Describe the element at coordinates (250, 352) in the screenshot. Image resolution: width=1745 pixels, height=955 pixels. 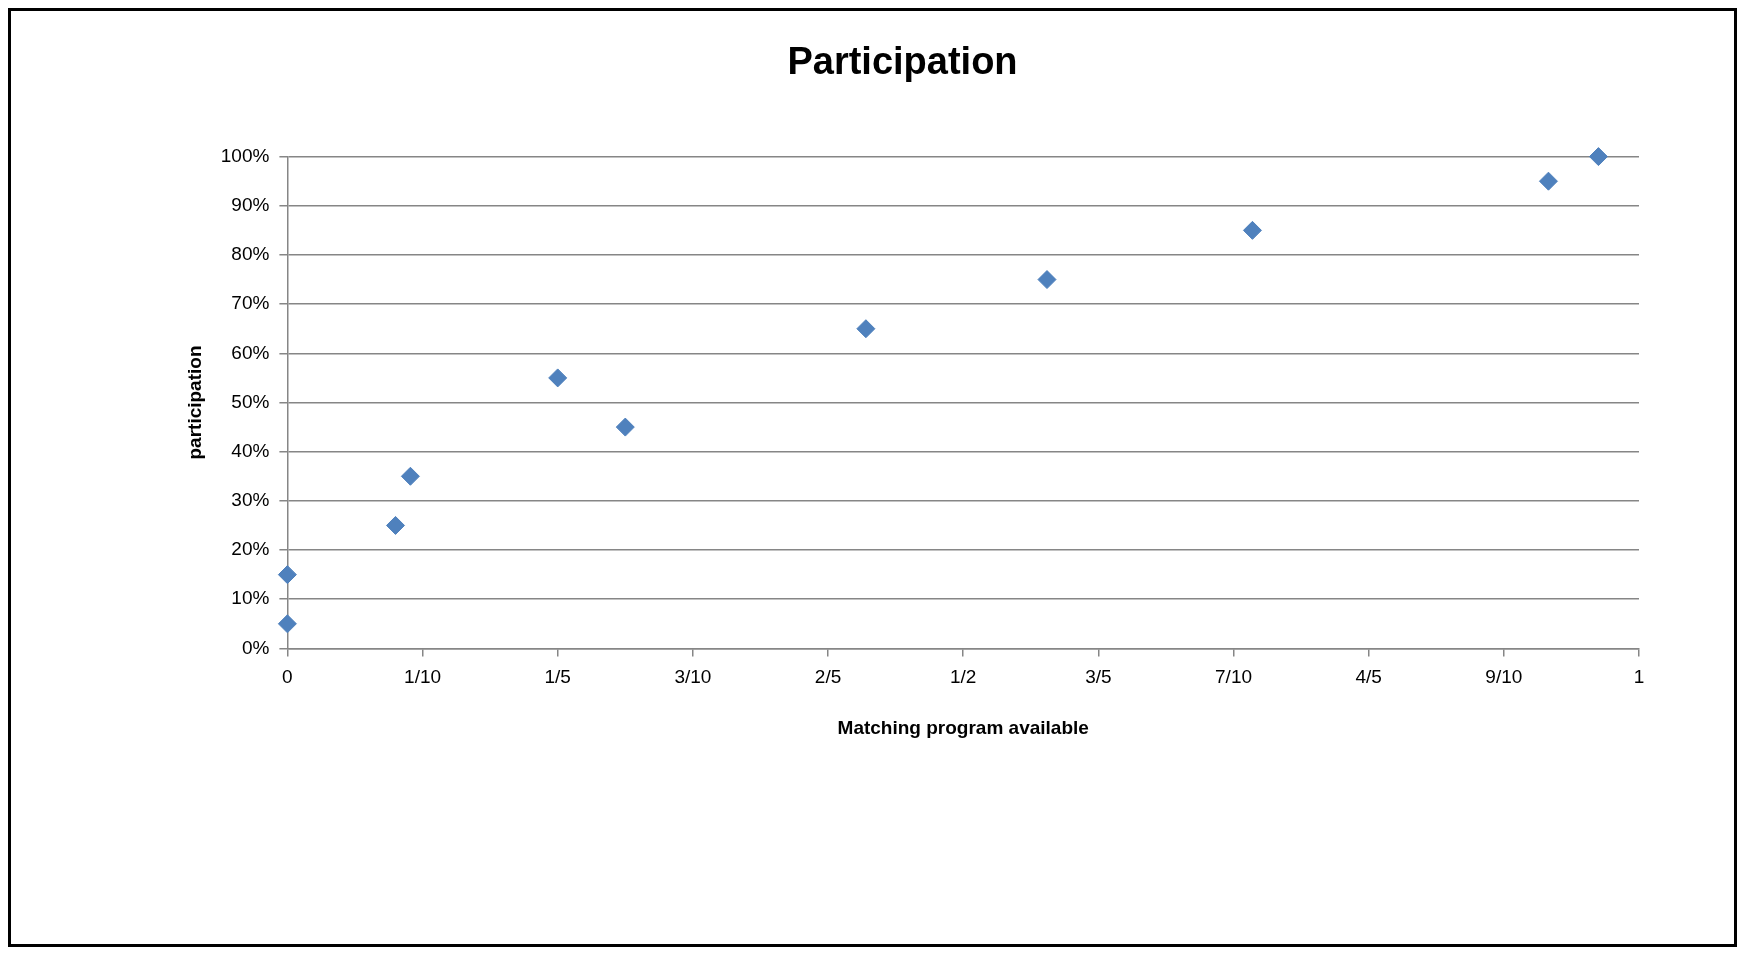
I see `y-tick-label: 60%` at that location.